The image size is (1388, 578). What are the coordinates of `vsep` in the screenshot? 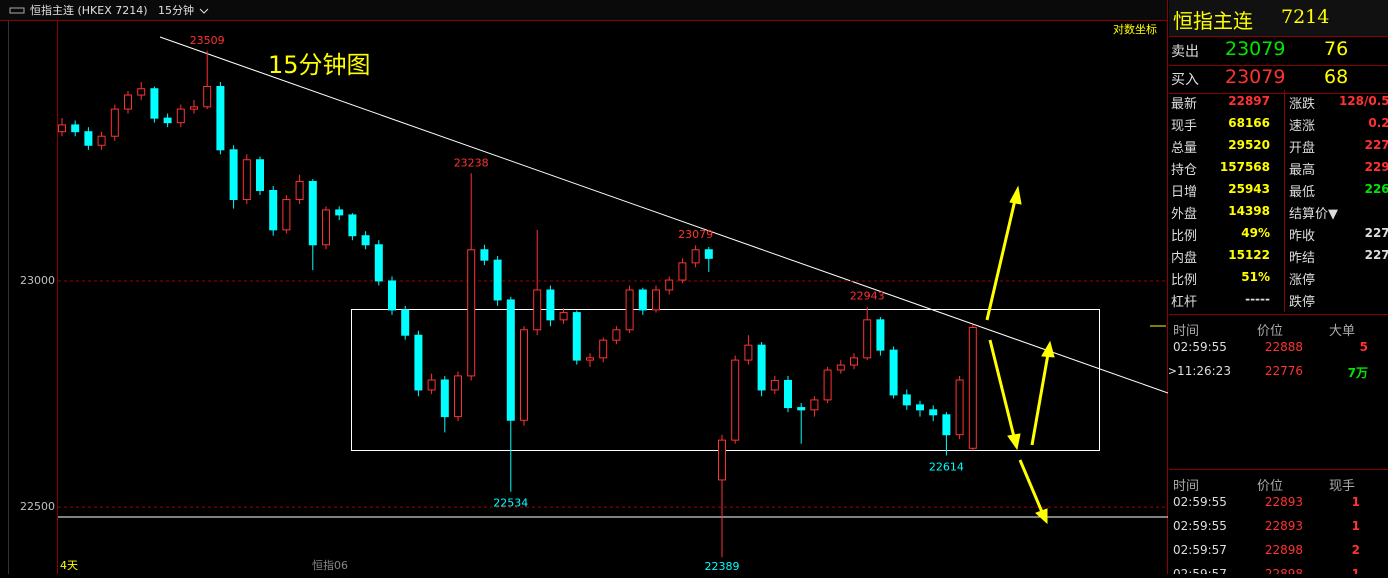 It's located at (1284, 201).